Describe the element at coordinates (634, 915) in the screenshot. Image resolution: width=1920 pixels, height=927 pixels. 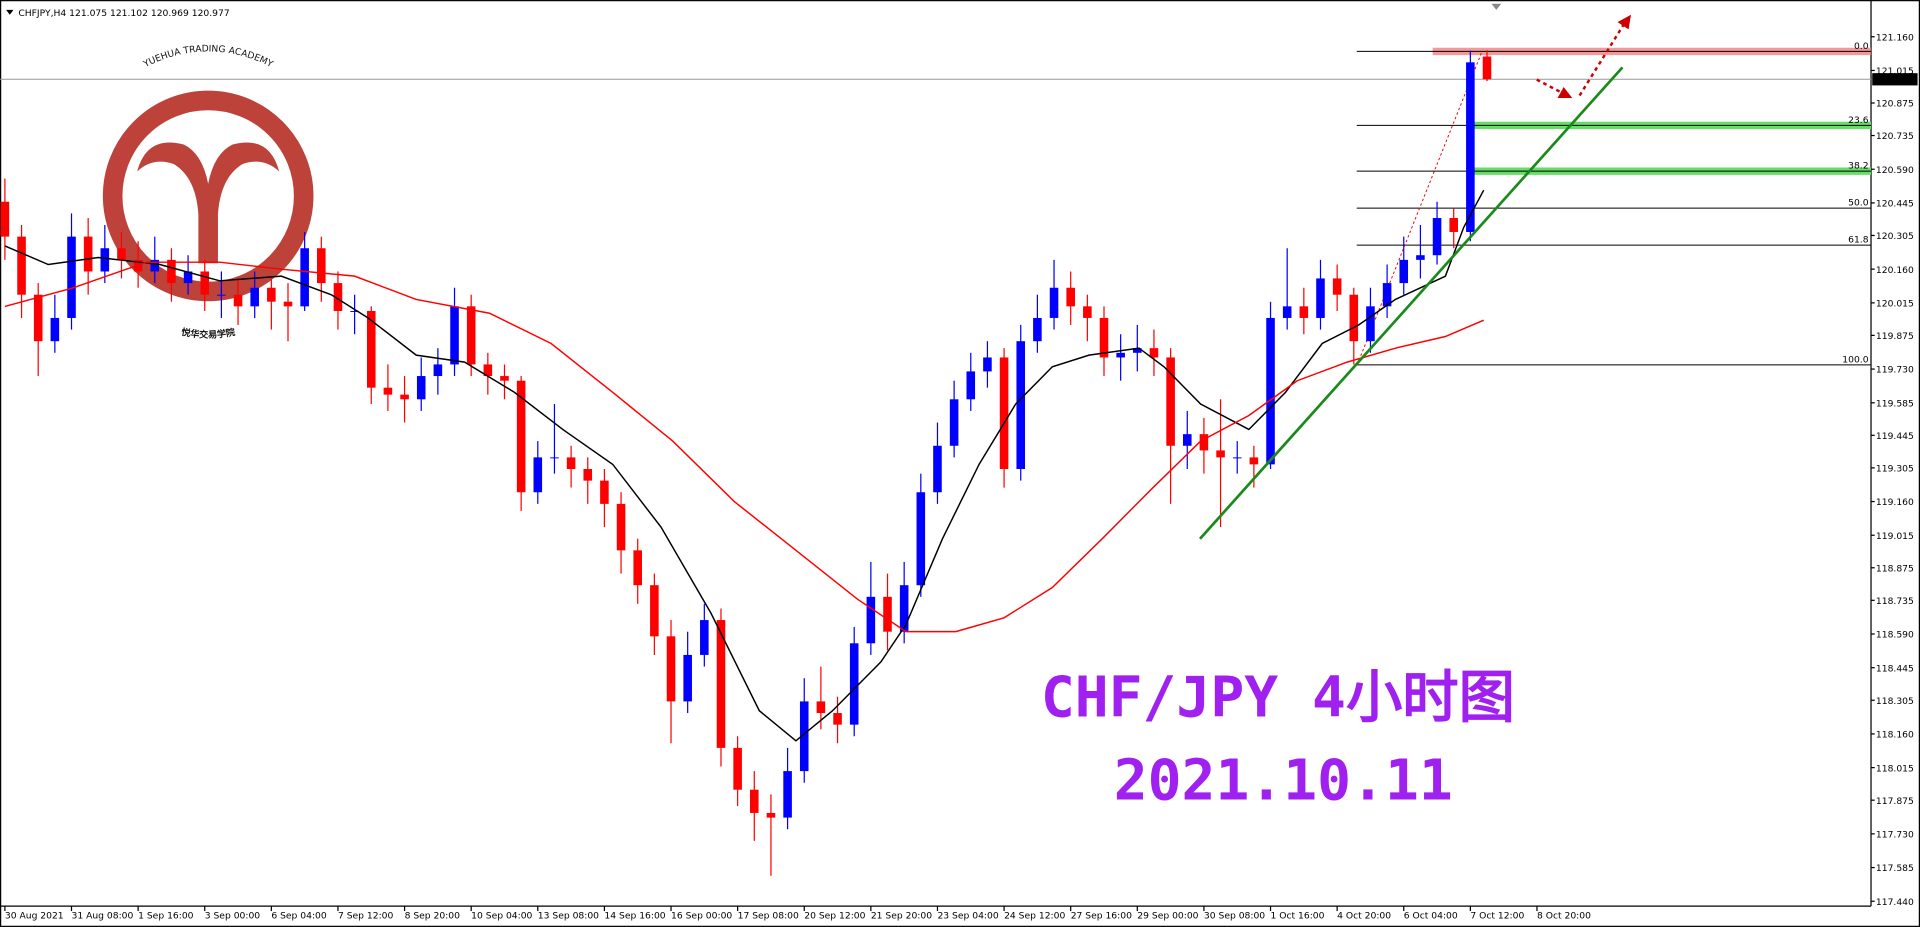
I see `x-tick-label: 14 Sep 16:00` at that location.